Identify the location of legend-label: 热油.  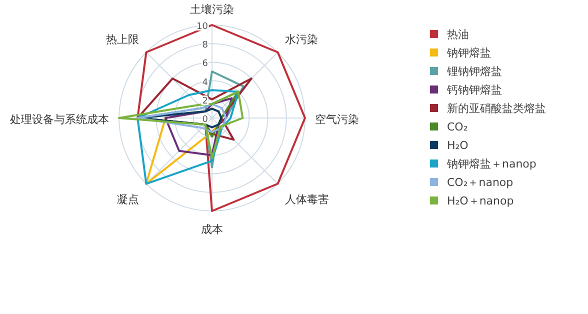
(458, 34).